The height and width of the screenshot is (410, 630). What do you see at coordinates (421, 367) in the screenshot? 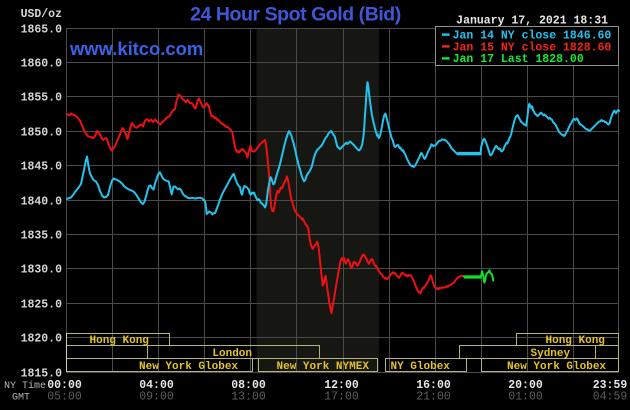
I see `svg-text: NY Globex` at bounding box center [421, 367].